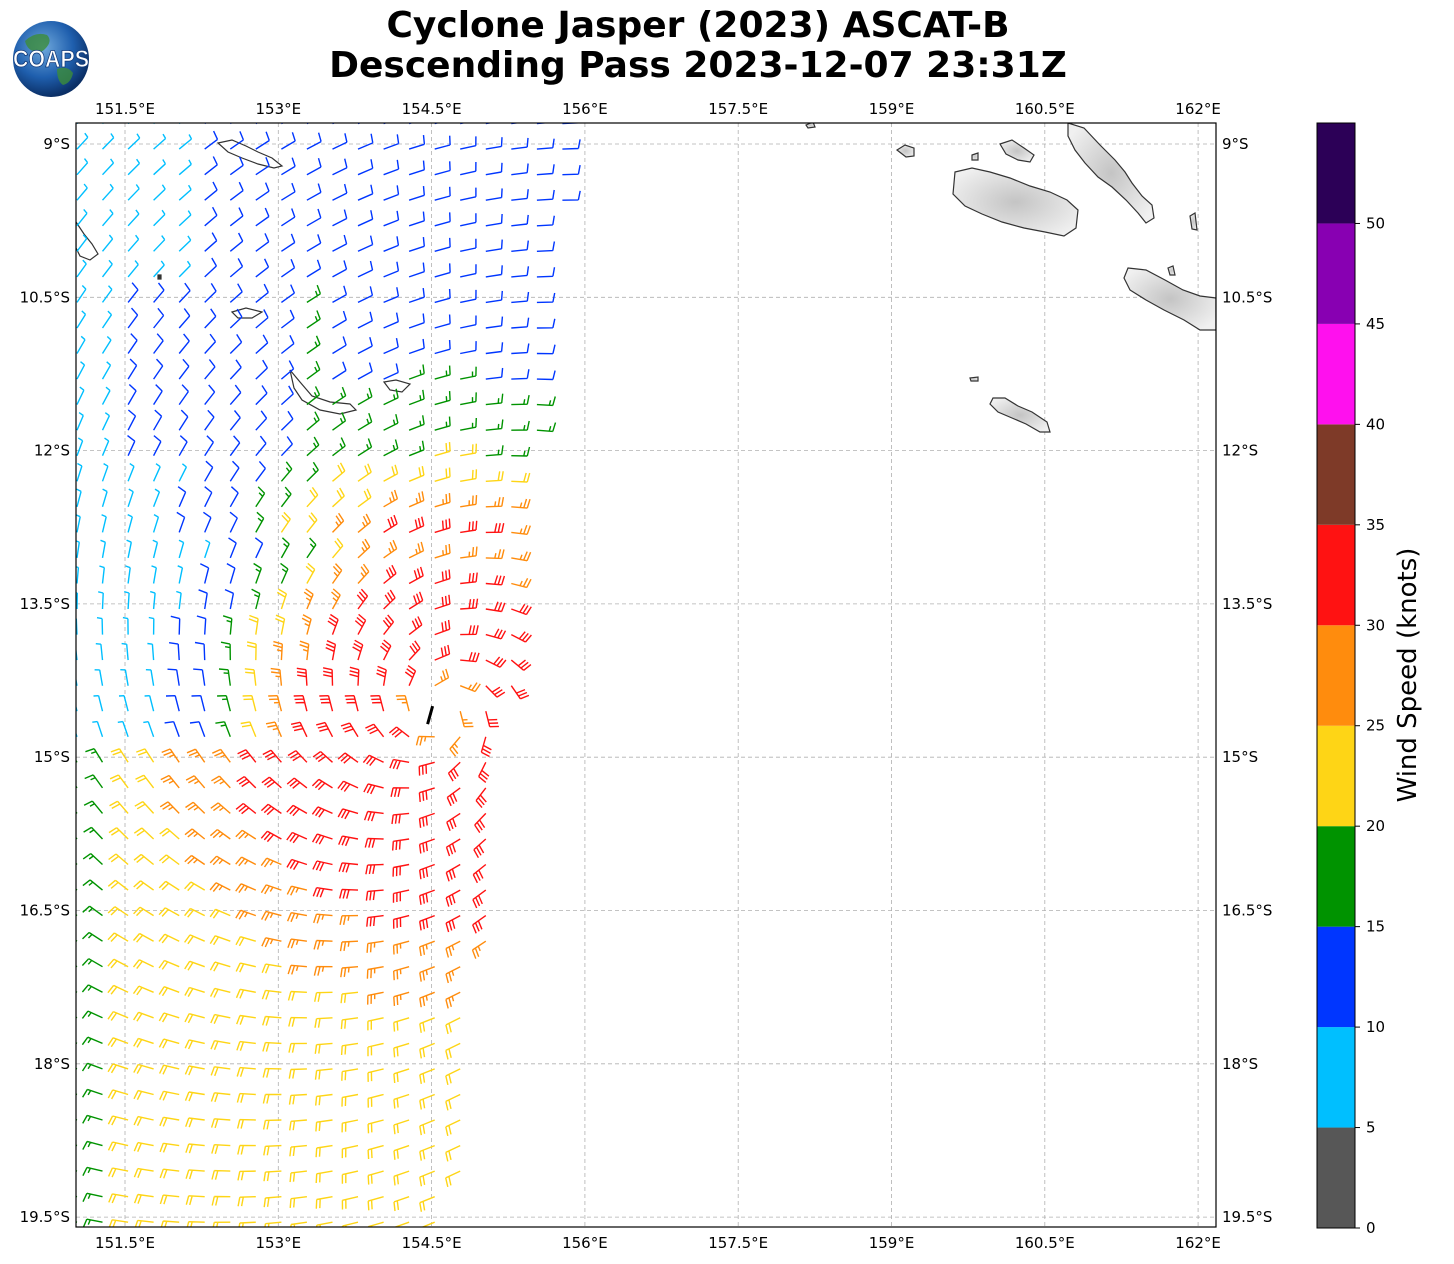 The image size is (1454, 1264). Describe the element at coordinates (1045, 1243) in the screenshot. I see `lon-tick-label-bottom: 160.5°E` at that location.